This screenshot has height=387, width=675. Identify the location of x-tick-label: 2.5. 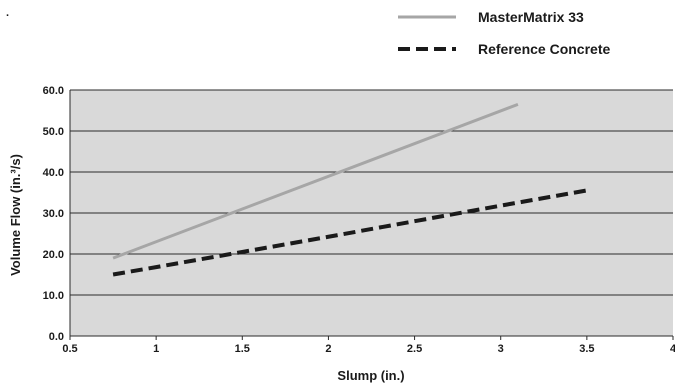
(414, 349).